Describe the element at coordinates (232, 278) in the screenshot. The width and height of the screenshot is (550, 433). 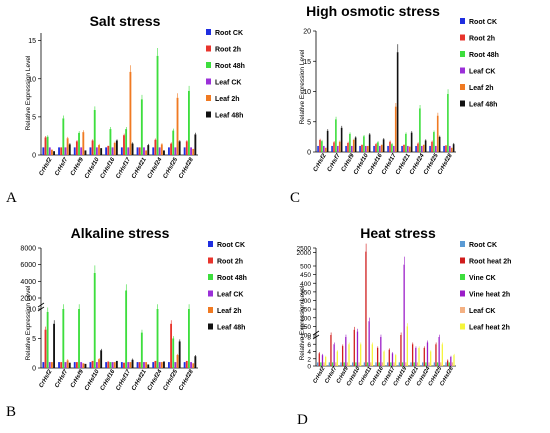
I see `legend-label: Root 48h` at that location.